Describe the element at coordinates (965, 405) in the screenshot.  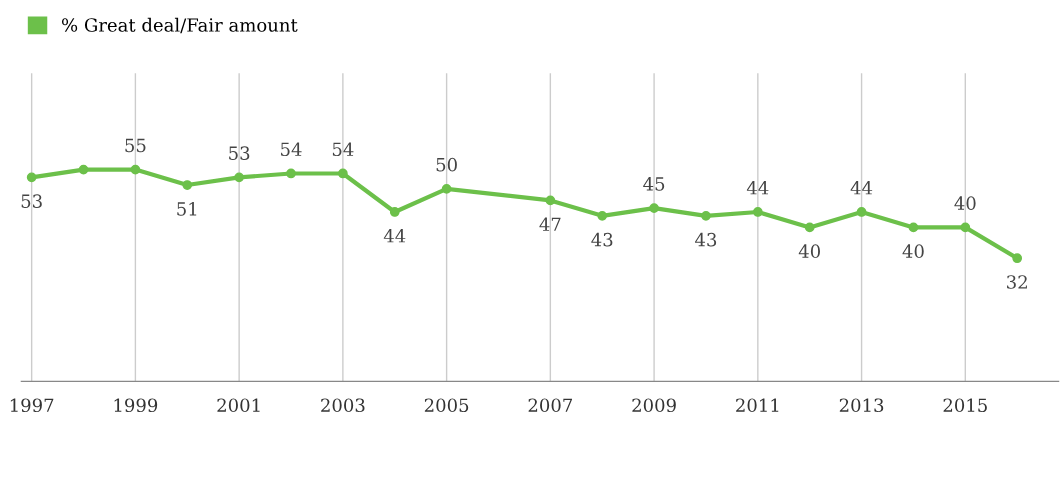
I see `x-tick-label: 2015` at that location.